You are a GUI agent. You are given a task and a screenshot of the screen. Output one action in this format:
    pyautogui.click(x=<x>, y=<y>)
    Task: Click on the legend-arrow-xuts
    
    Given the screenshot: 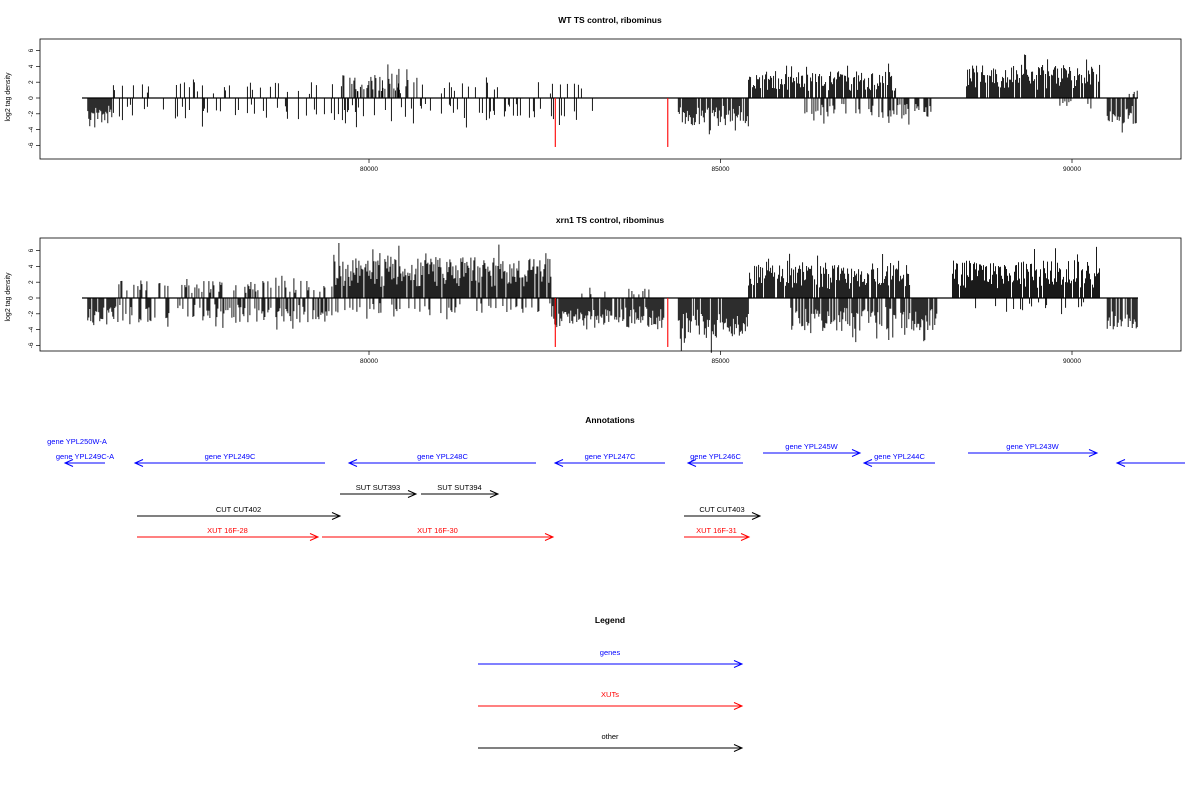 What is the action you would take?
    pyautogui.click(x=611, y=706)
    